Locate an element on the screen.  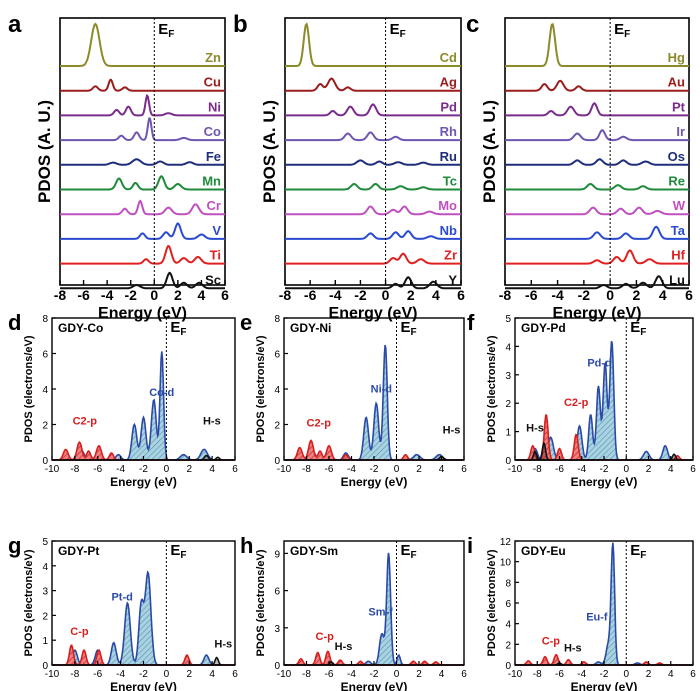
element-label-rh: Rh is located at coordinates (448, 131).